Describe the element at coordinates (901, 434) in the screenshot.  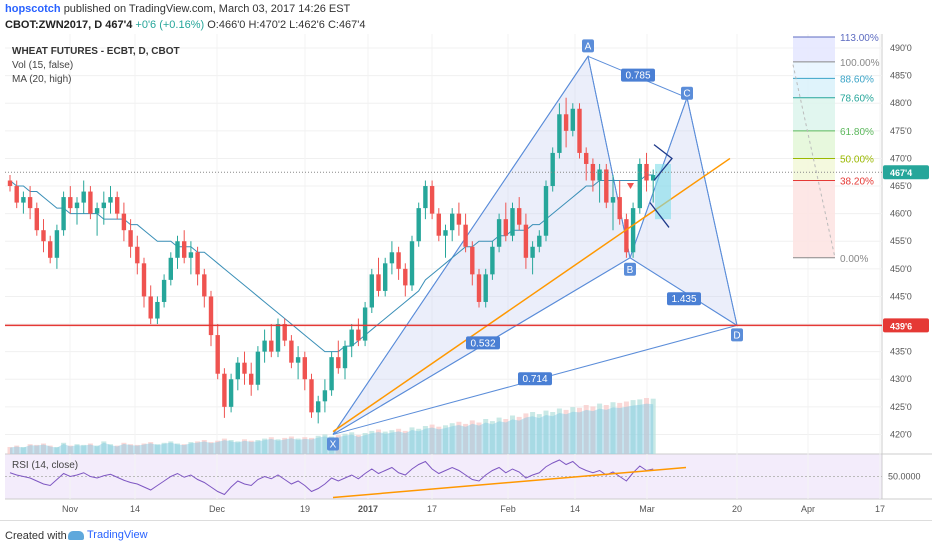
I see `y-tick-label: 420'0` at that location.